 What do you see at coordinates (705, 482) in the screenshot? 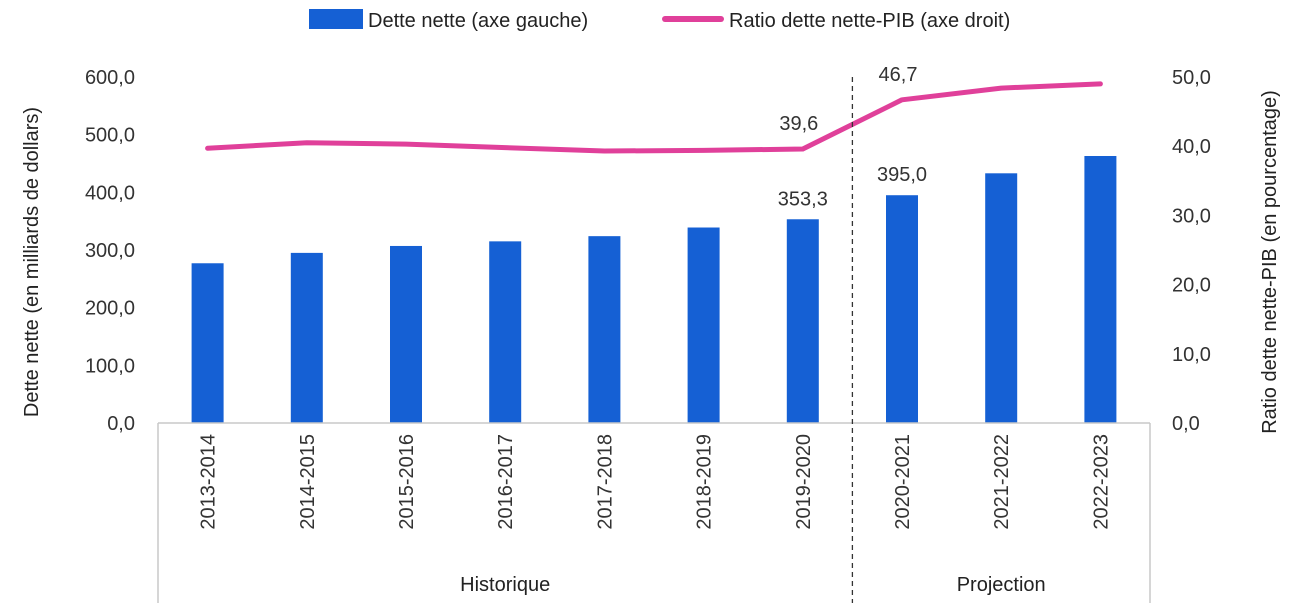
I see `x-tick-label: 2018-2019` at bounding box center [705, 482].